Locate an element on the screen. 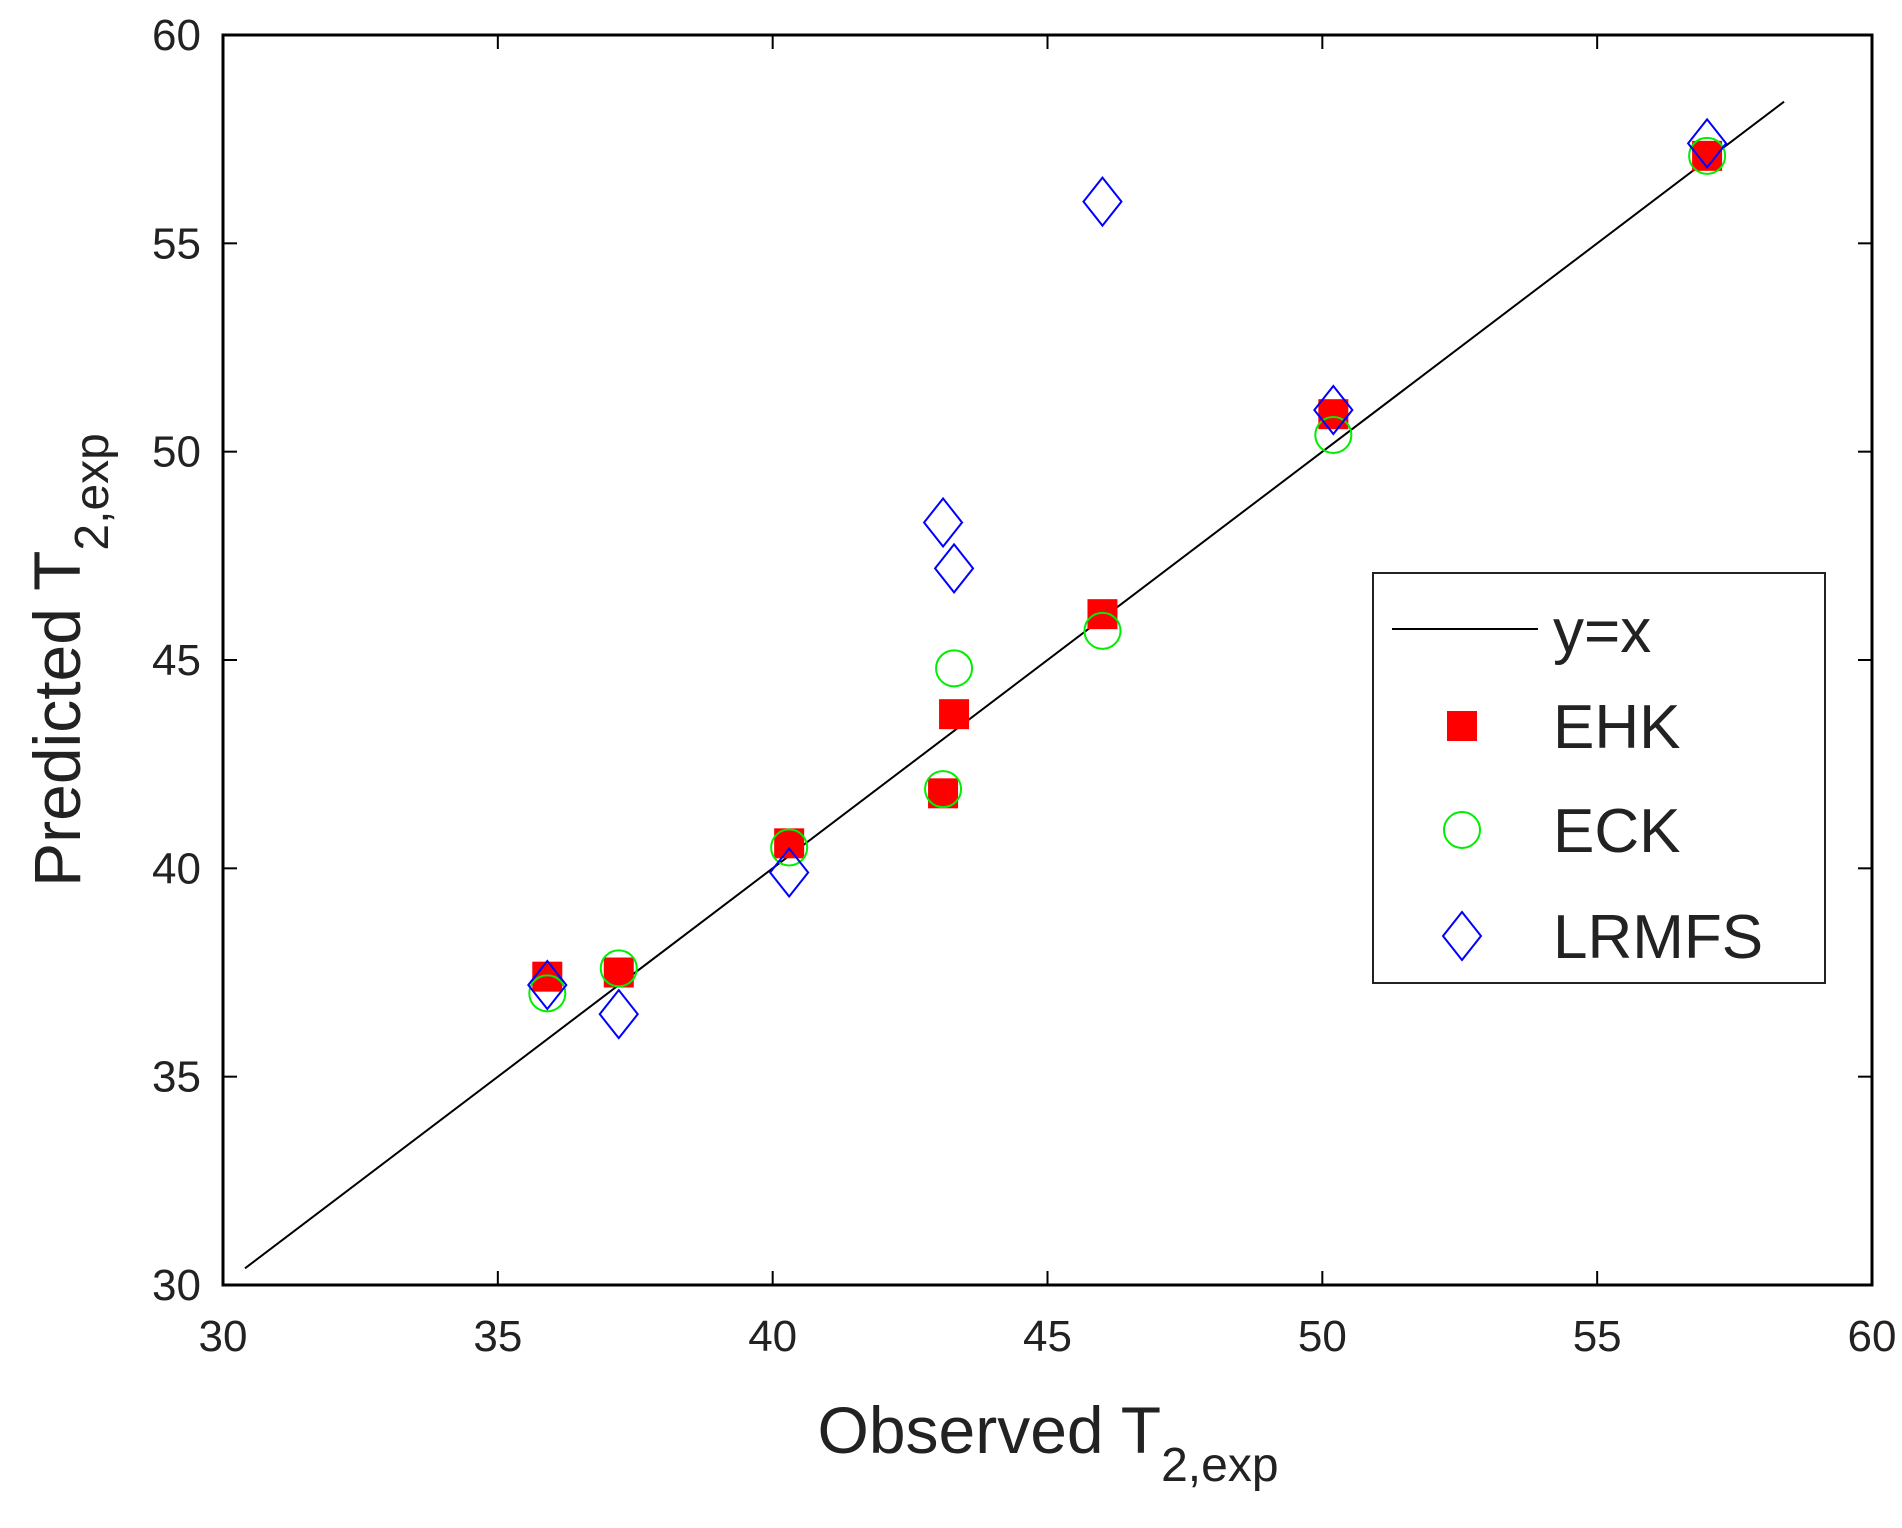 This screenshot has width=1902, height=1528. legend-square-icon is located at coordinates (1462, 726).